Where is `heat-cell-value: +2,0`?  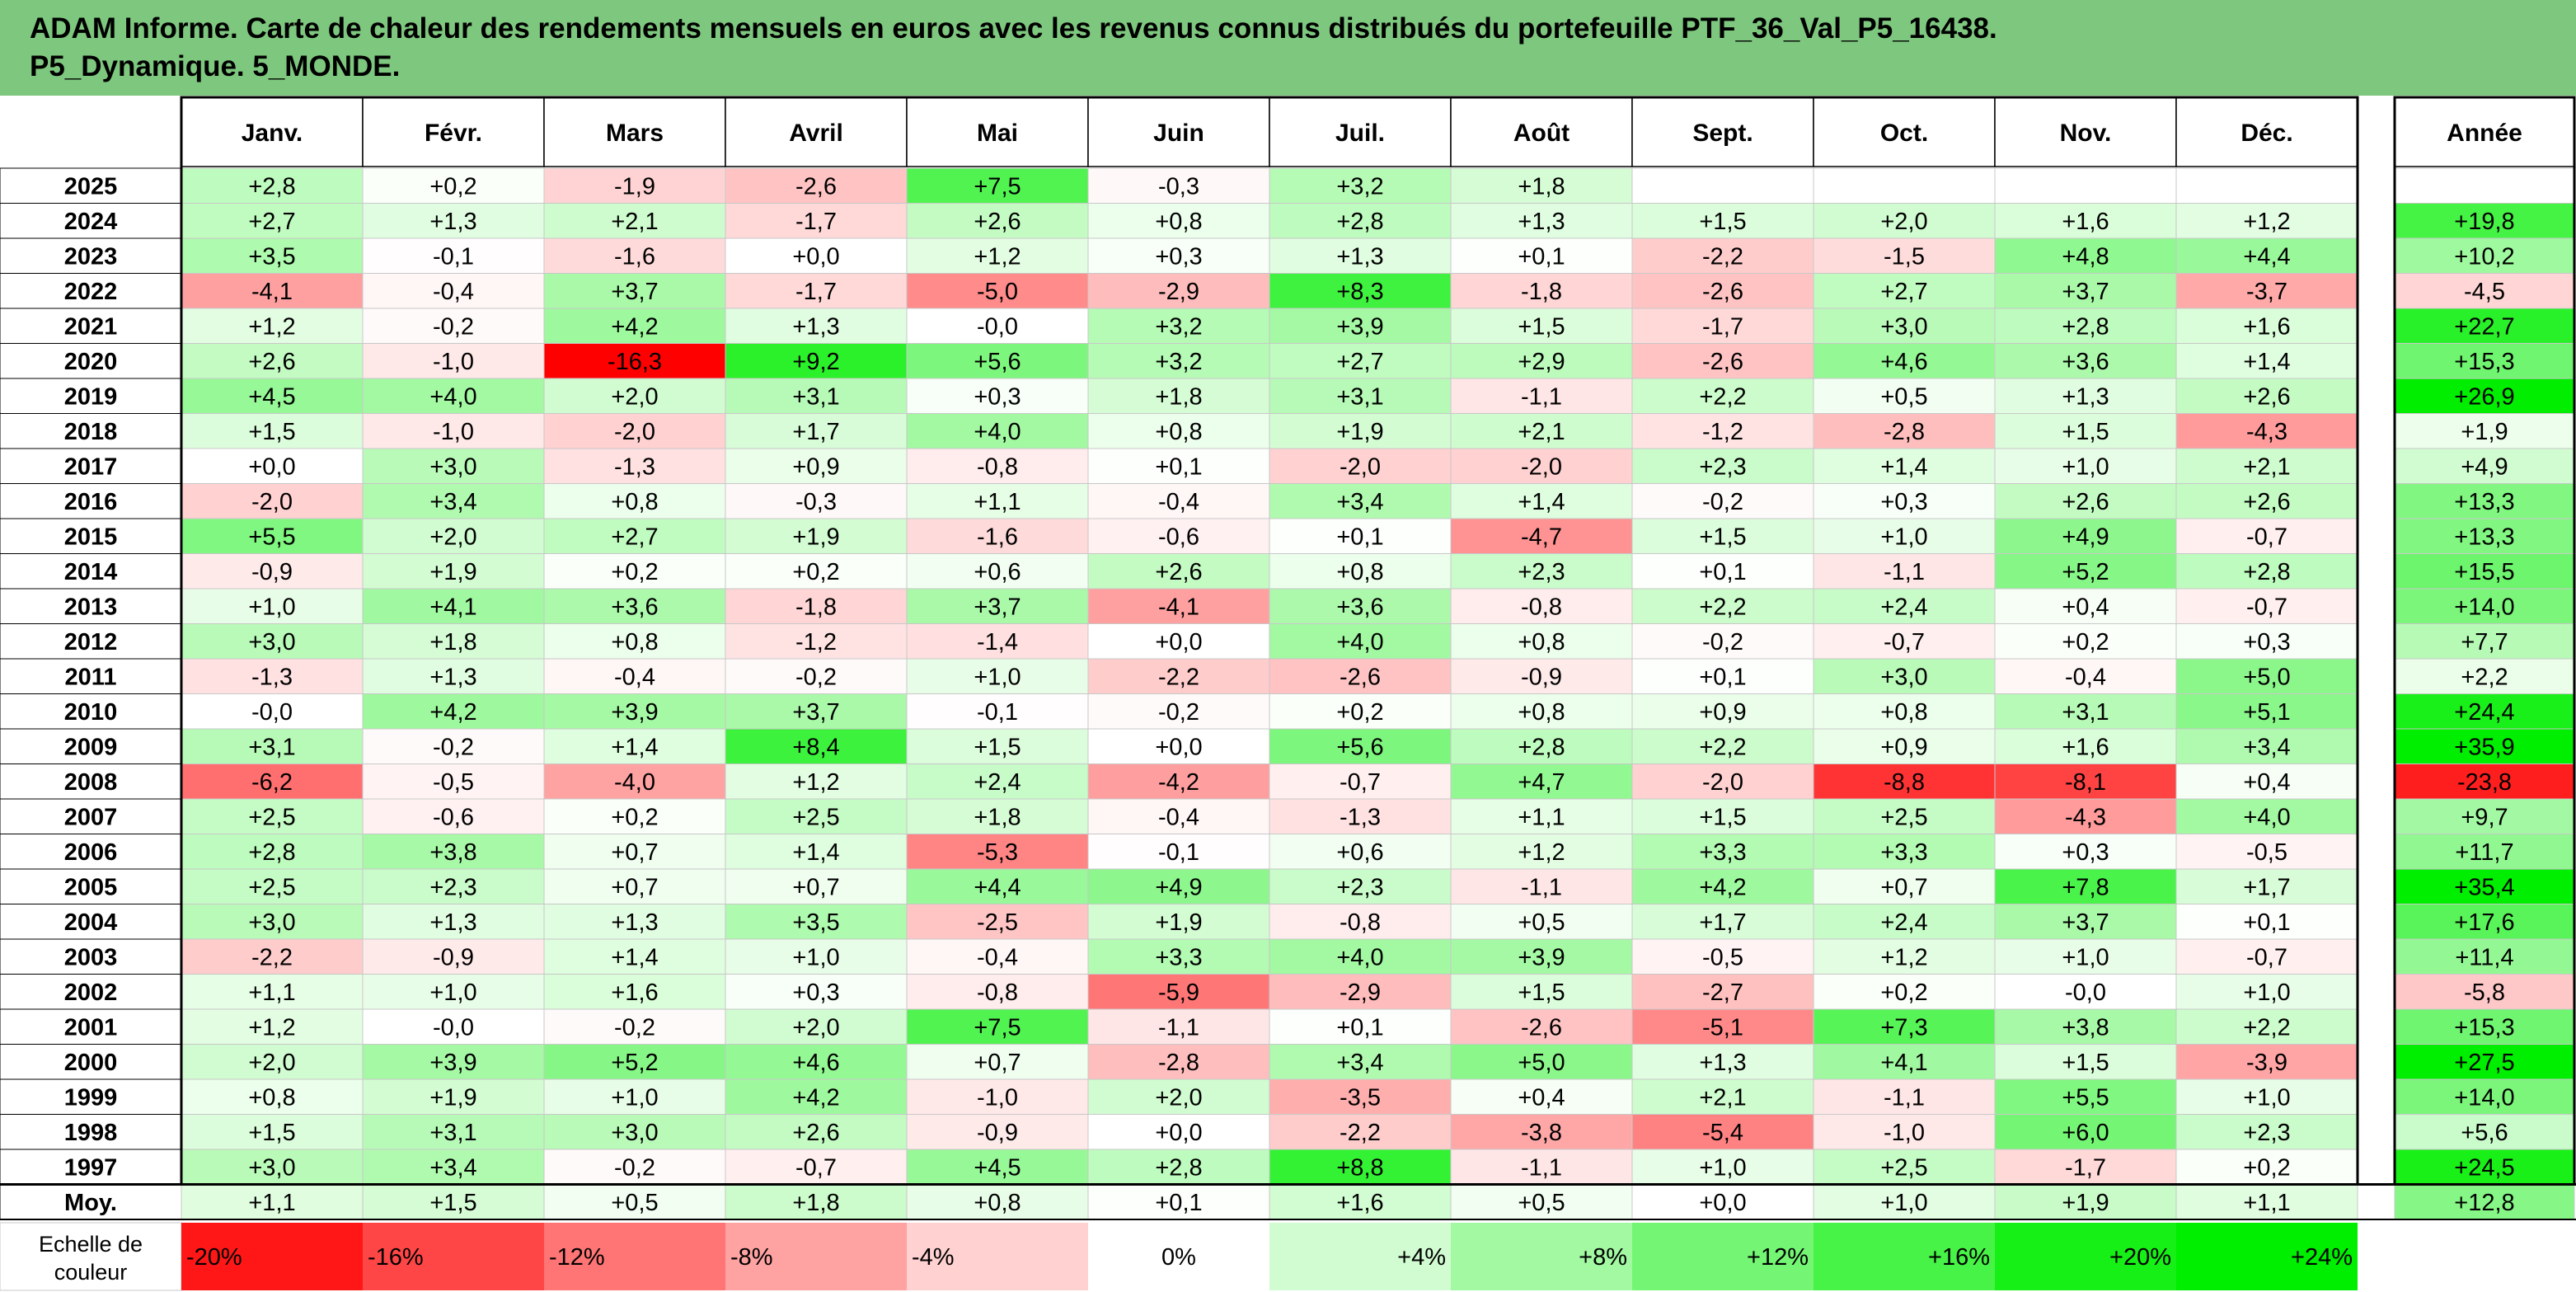
heat-cell-value: +2,0 is located at coordinates (816, 1027).